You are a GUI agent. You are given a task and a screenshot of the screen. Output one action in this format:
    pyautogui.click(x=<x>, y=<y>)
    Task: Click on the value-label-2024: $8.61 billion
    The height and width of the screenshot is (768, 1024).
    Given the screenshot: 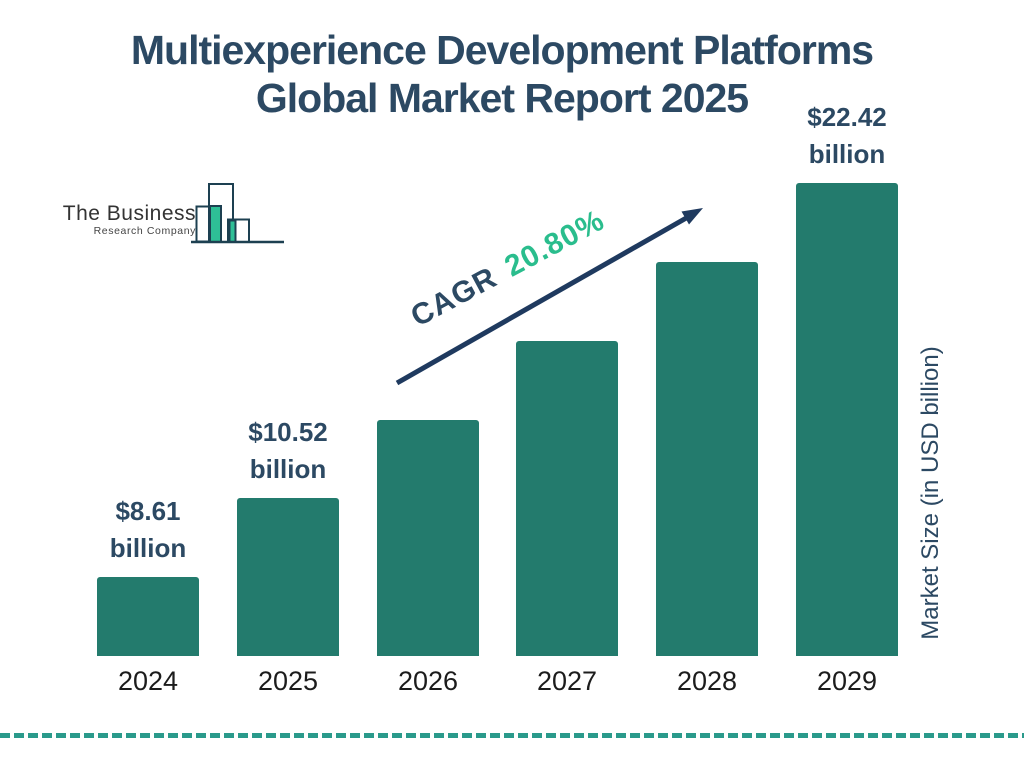 What is the action you would take?
    pyautogui.click(x=148, y=530)
    